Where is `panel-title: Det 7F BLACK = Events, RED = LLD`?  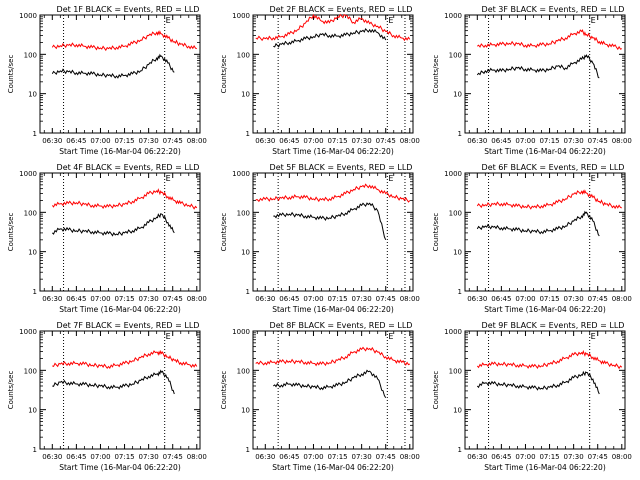 panel-title: Det 7F BLACK = Events, RED = LLD is located at coordinates (128, 325).